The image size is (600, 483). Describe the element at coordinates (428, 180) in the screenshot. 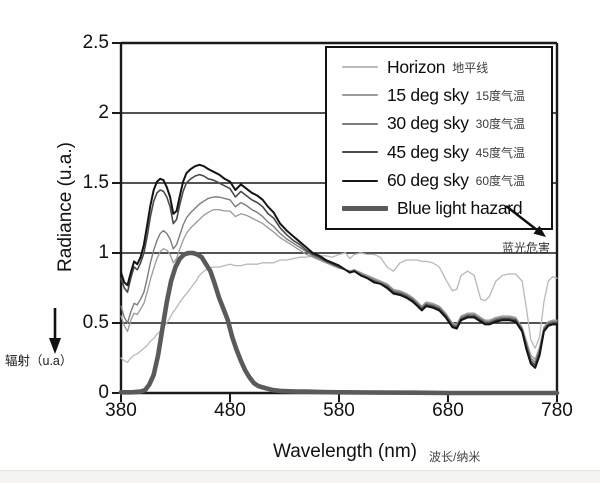

I see `legend-label-en: 60 deg sky` at that location.